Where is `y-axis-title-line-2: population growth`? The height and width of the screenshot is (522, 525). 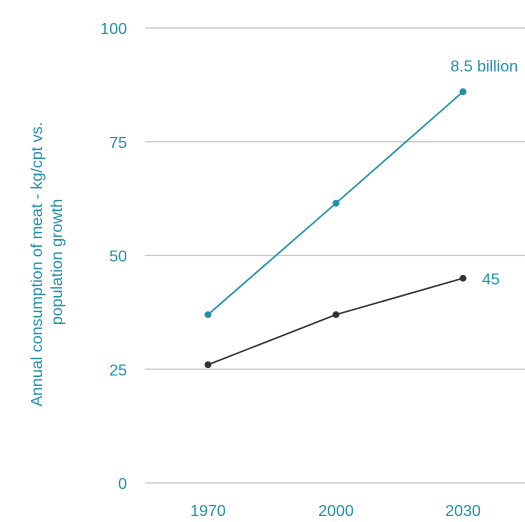 y-axis-title-line-2: population growth is located at coordinates (57, 262).